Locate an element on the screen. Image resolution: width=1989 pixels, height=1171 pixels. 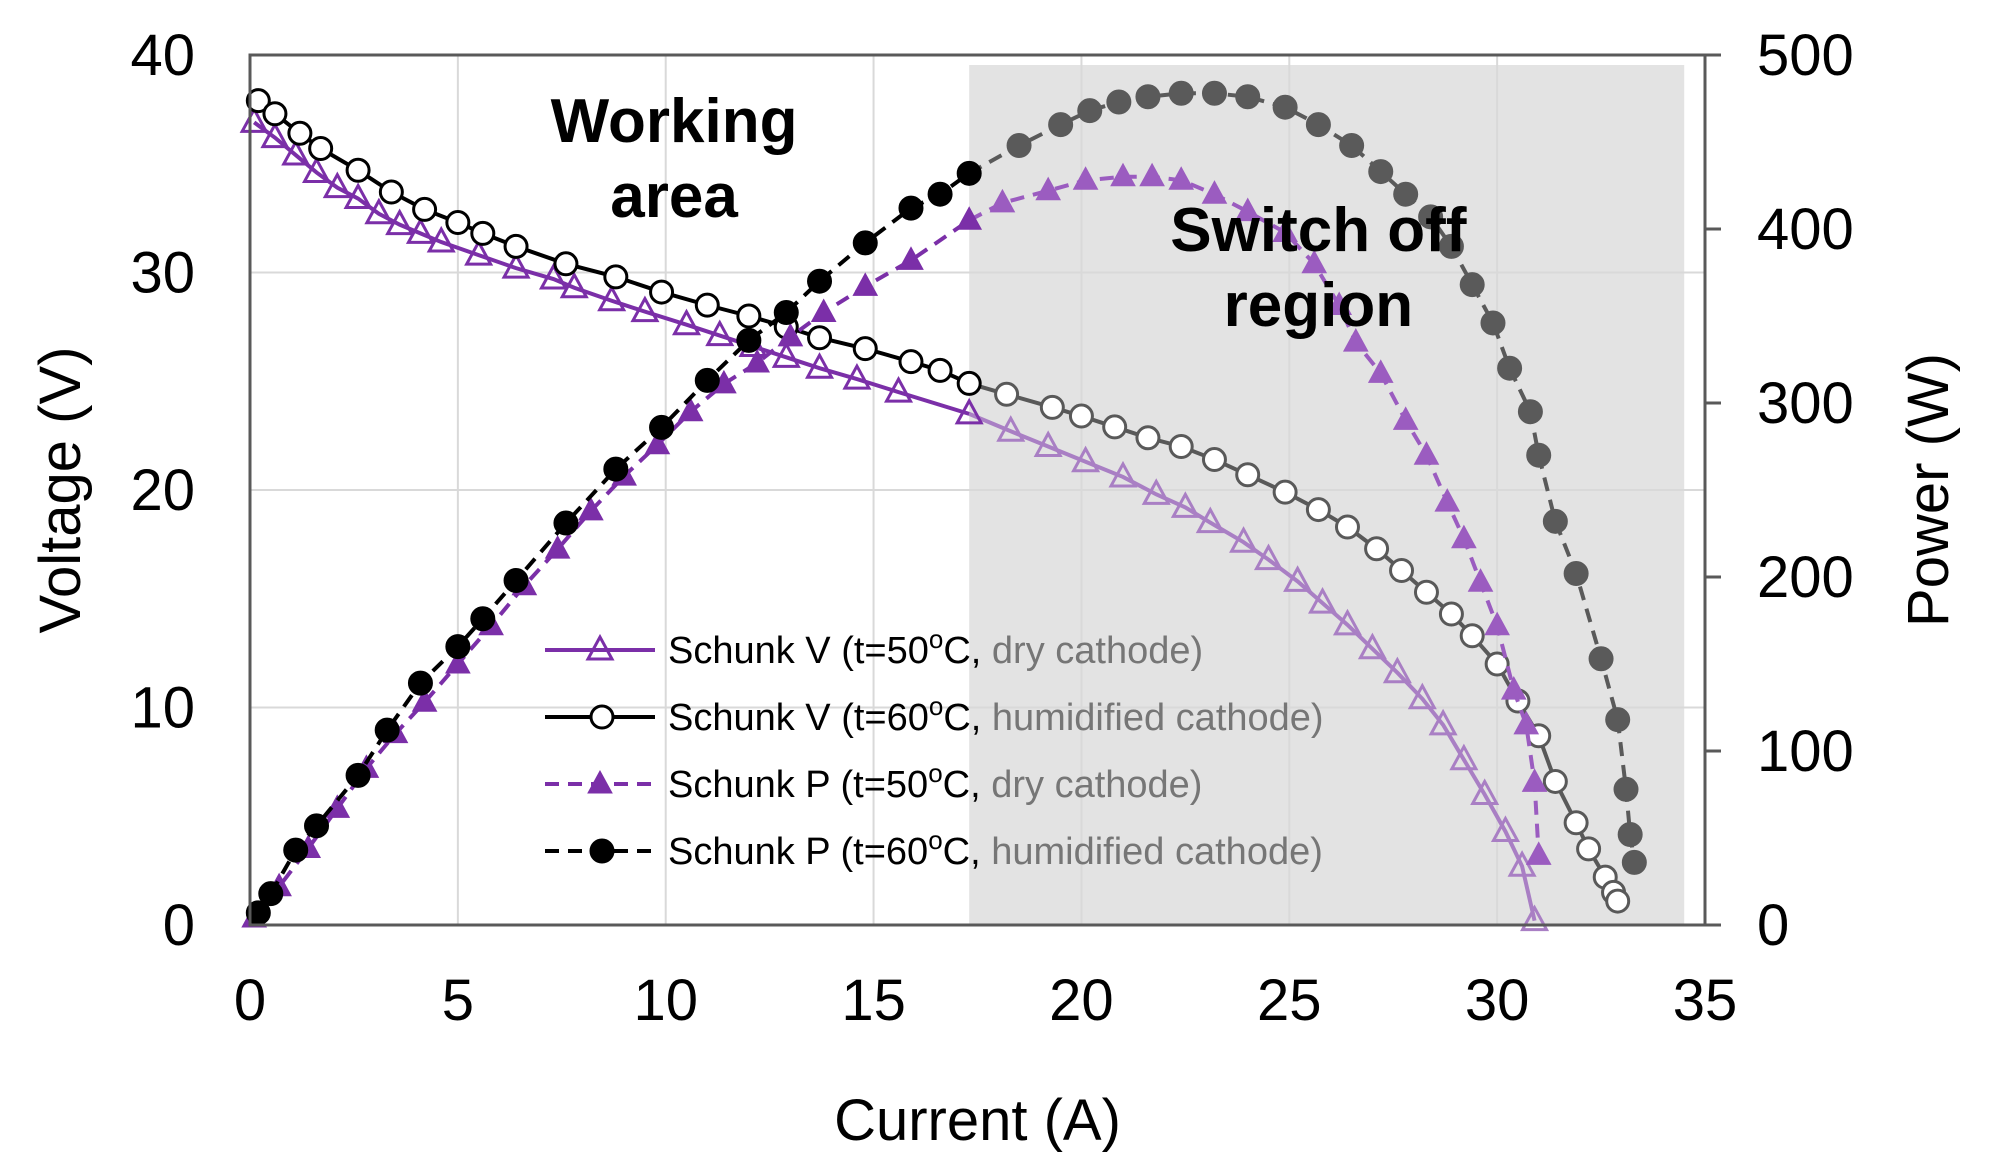
legend-label: Schunk V (t=50oC, dry cathode) is located at coordinates (935, 648).